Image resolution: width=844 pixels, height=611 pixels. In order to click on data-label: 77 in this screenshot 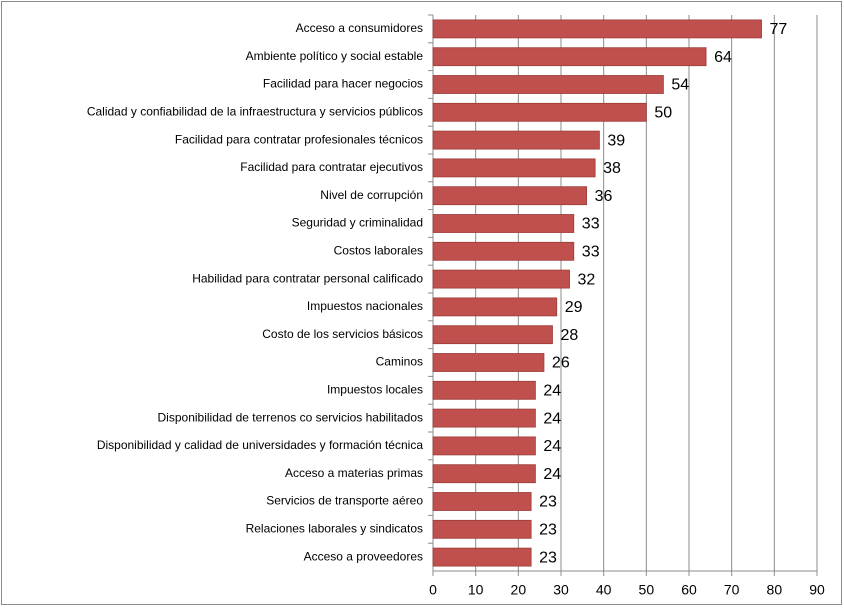, I will do `click(779, 29)`.